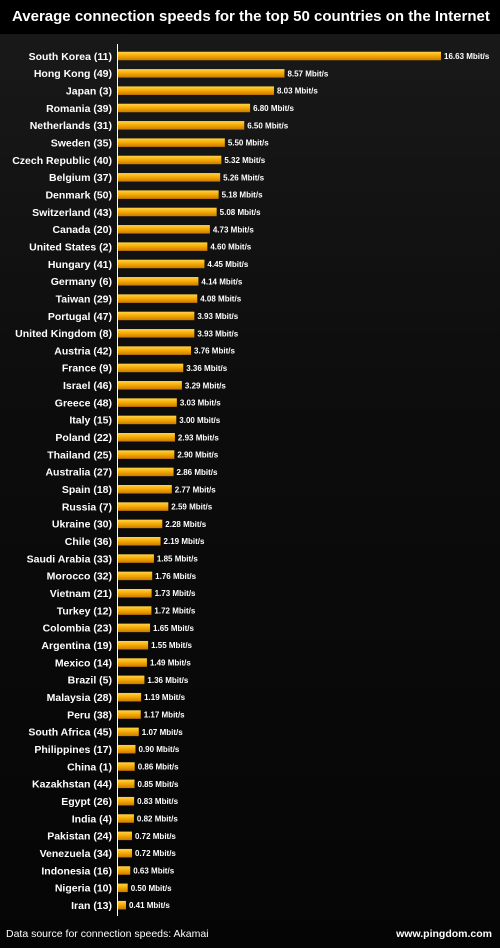  Describe the element at coordinates (157, 819) in the screenshot. I see `value-label: 0.82 Mbit/s` at that location.